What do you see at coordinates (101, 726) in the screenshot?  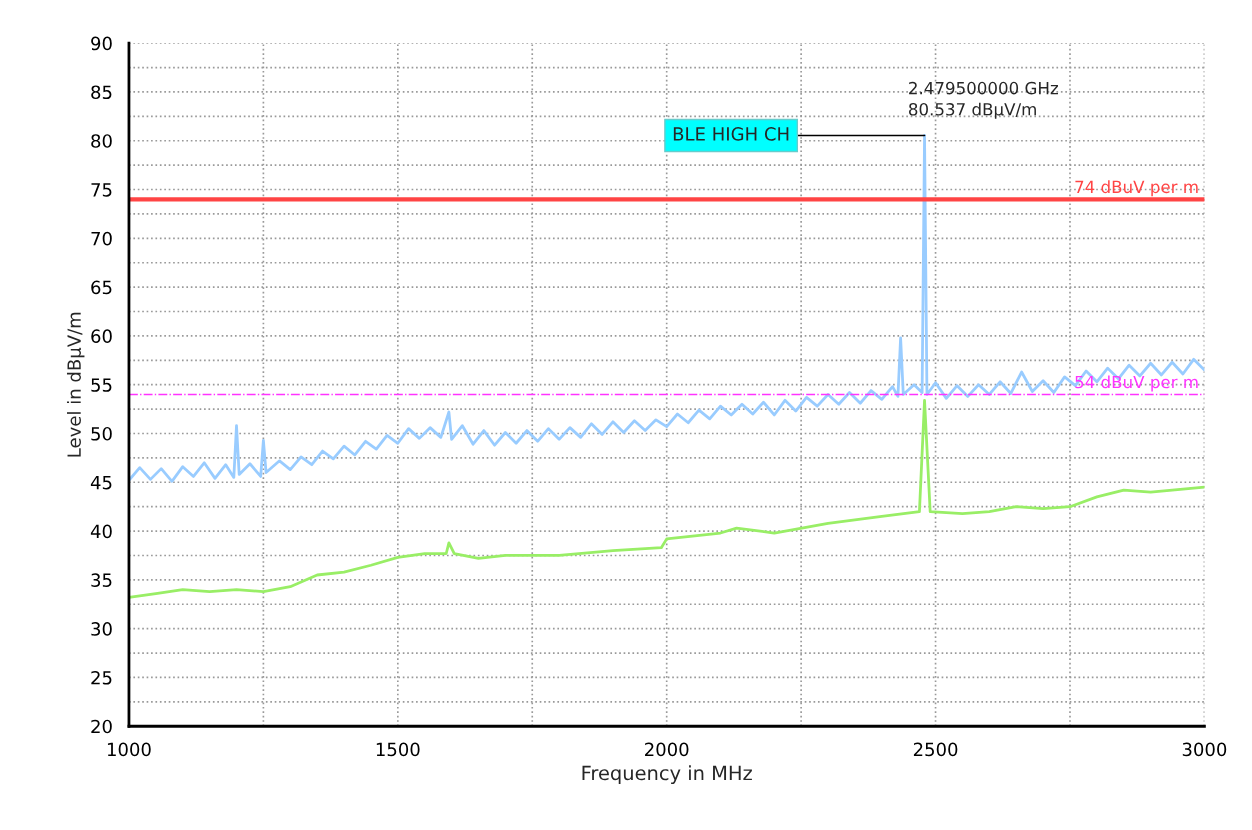 I see `y-tick-label: 20` at bounding box center [101, 726].